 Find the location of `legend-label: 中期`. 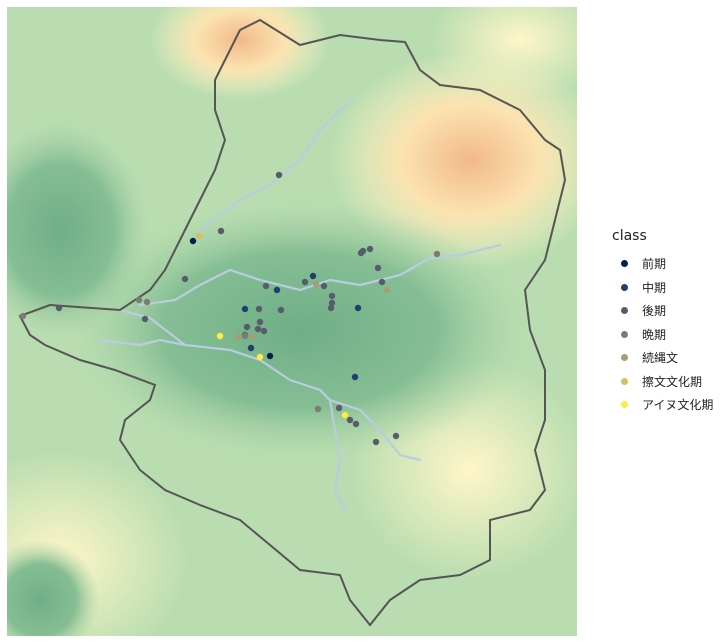

legend-label: 中期 is located at coordinates (654, 287).